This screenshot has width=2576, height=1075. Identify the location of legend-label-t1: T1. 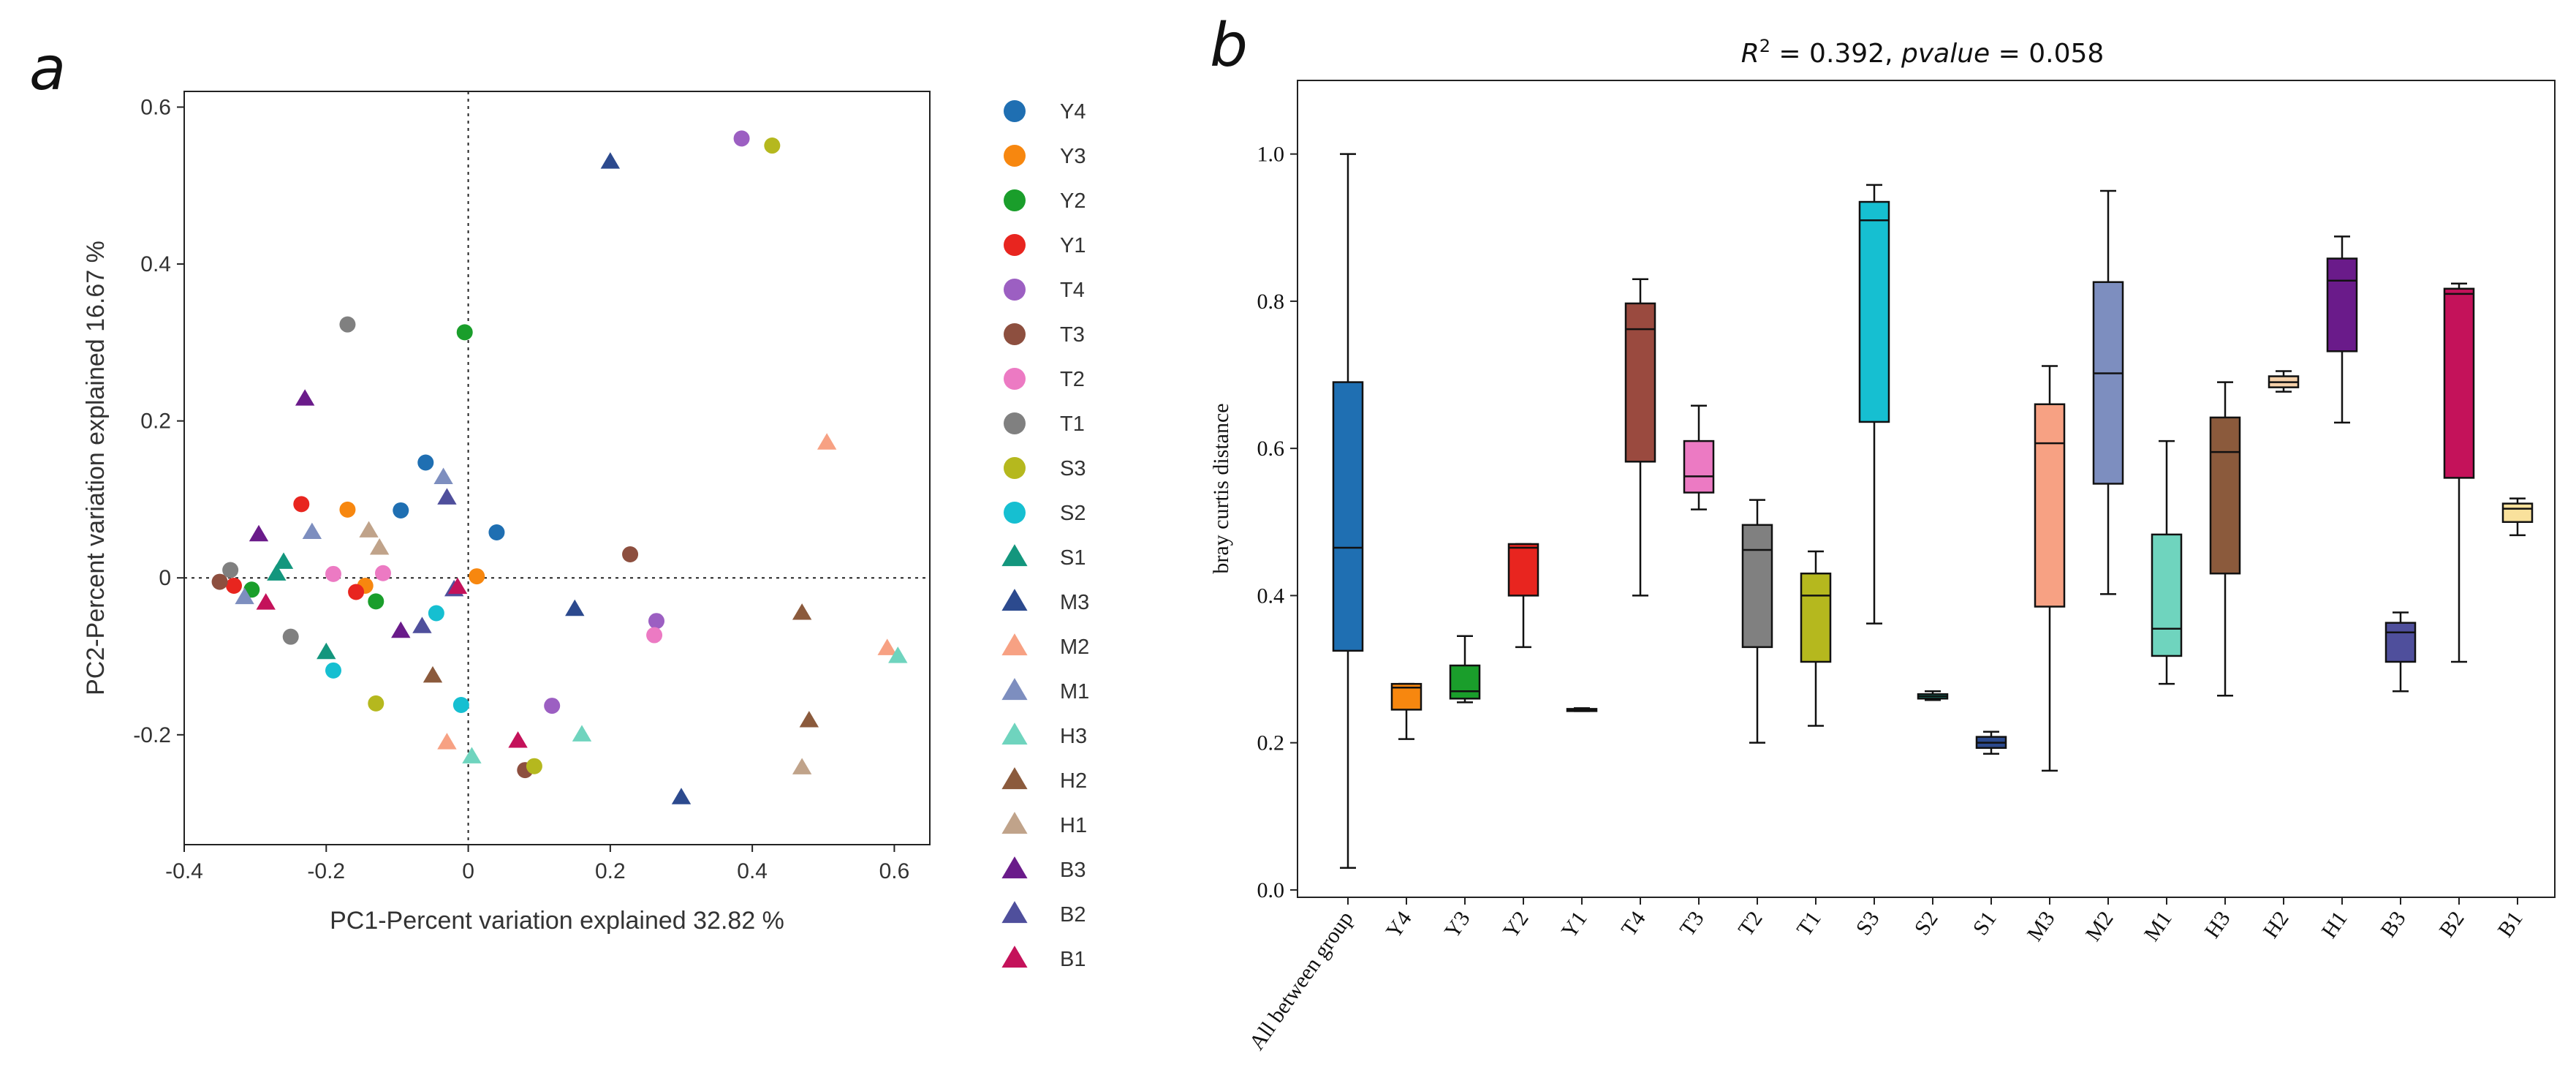
(1072, 424).